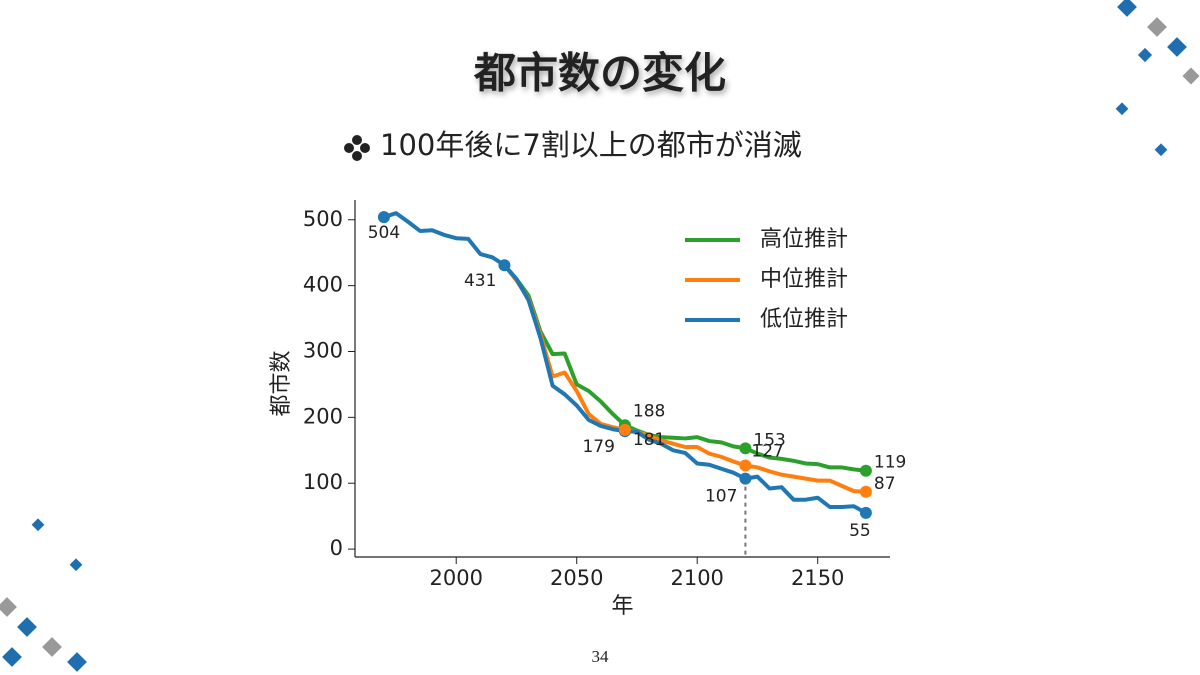 Image resolution: width=1200 pixels, height=675 pixels. What do you see at coordinates (323, 482) in the screenshot?
I see `y-tick-label: 100` at bounding box center [323, 482].